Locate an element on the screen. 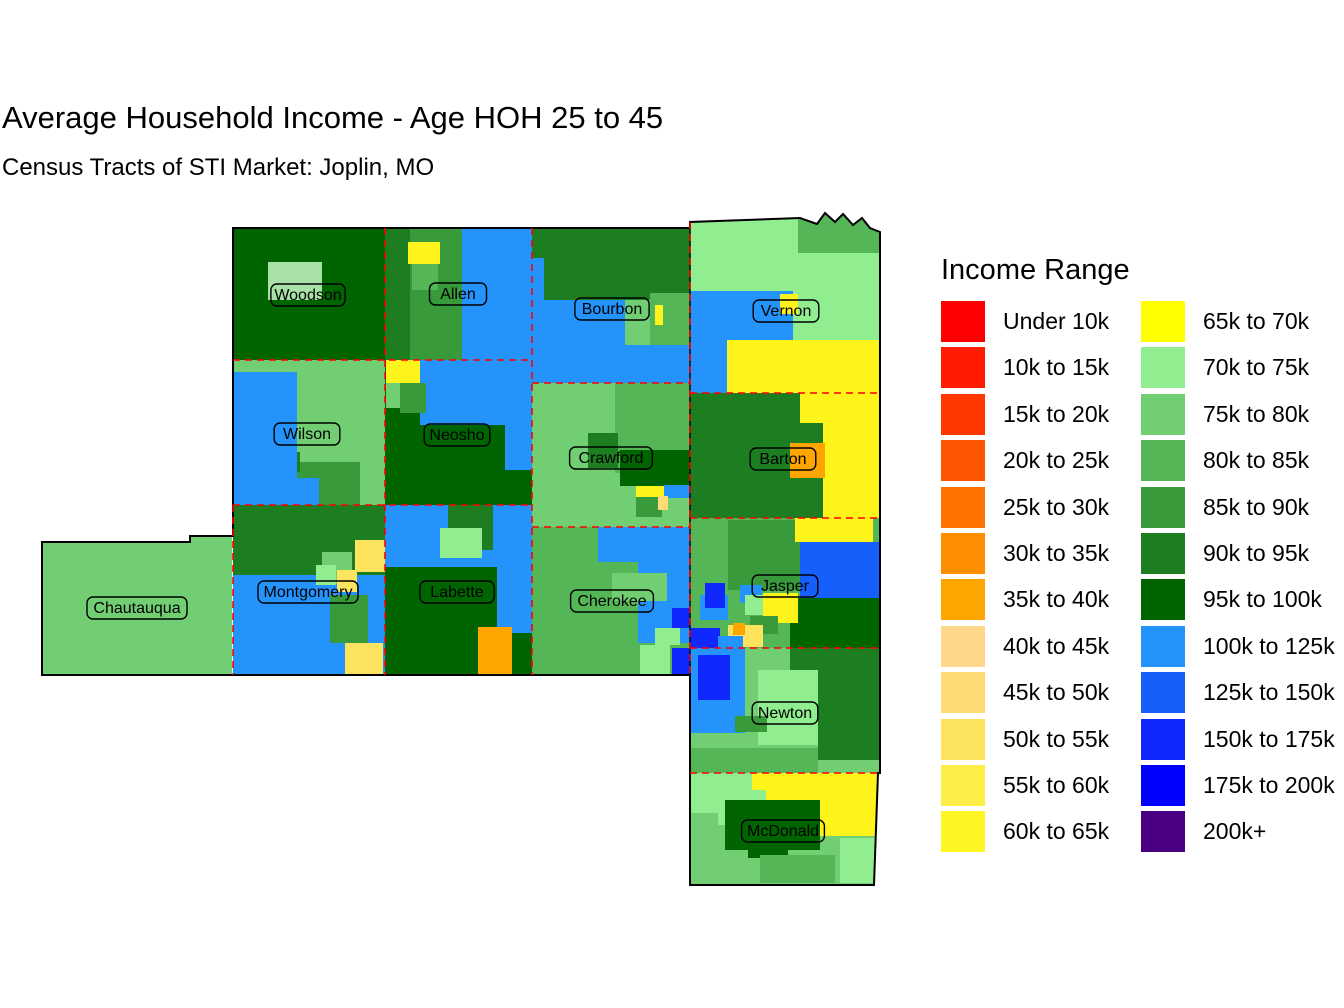 This screenshot has width=1344, height=1008. county-label-woodson: Woodson is located at coordinates (308, 295).